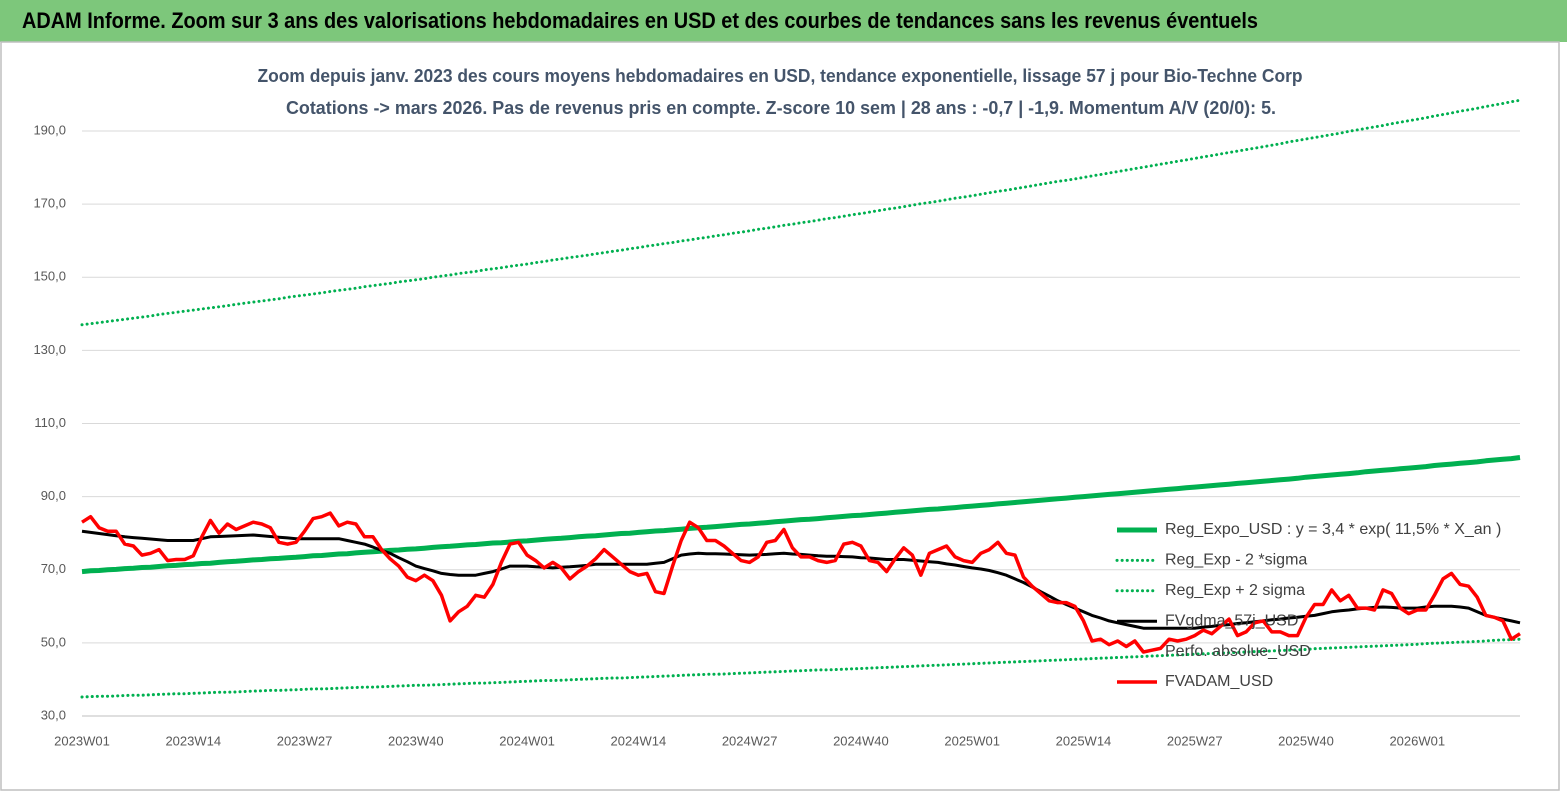 Image resolution: width=1567 pixels, height=792 pixels. What do you see at coordinates (750, 740) in the screenshot?
I see `x-tick-label: 2024W27` at bounding box center [750, 740].